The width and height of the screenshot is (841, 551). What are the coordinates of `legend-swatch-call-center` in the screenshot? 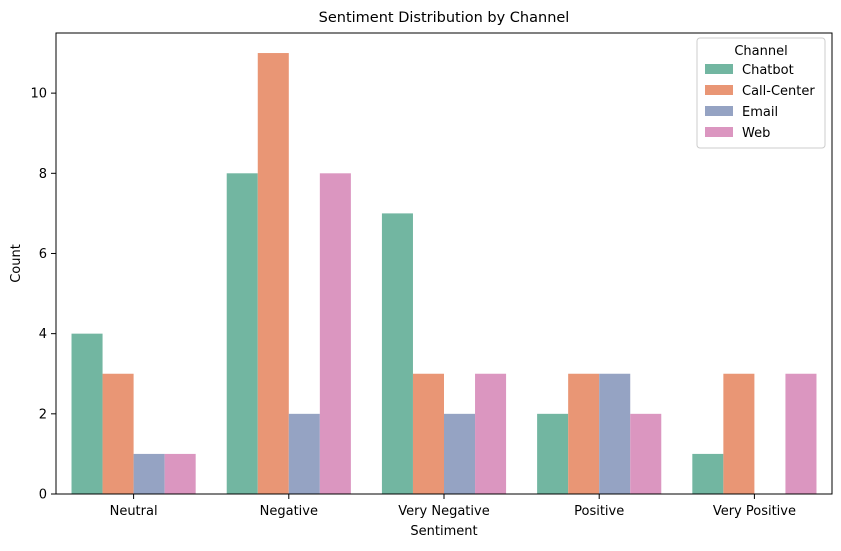 It's located at (719, 90).